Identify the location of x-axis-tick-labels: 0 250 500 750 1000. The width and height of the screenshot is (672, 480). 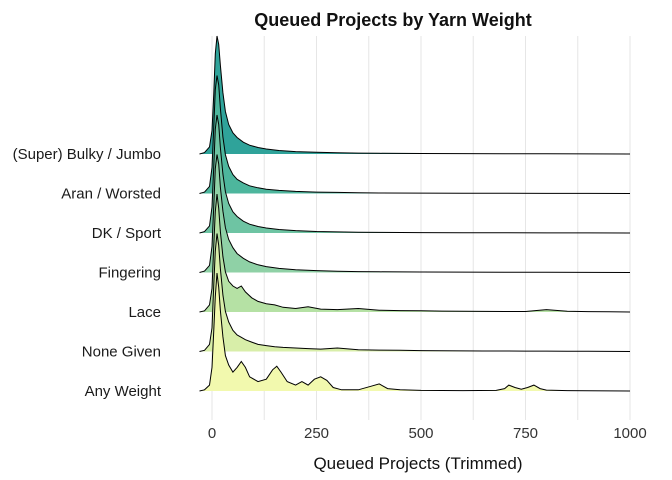
(427, 433).